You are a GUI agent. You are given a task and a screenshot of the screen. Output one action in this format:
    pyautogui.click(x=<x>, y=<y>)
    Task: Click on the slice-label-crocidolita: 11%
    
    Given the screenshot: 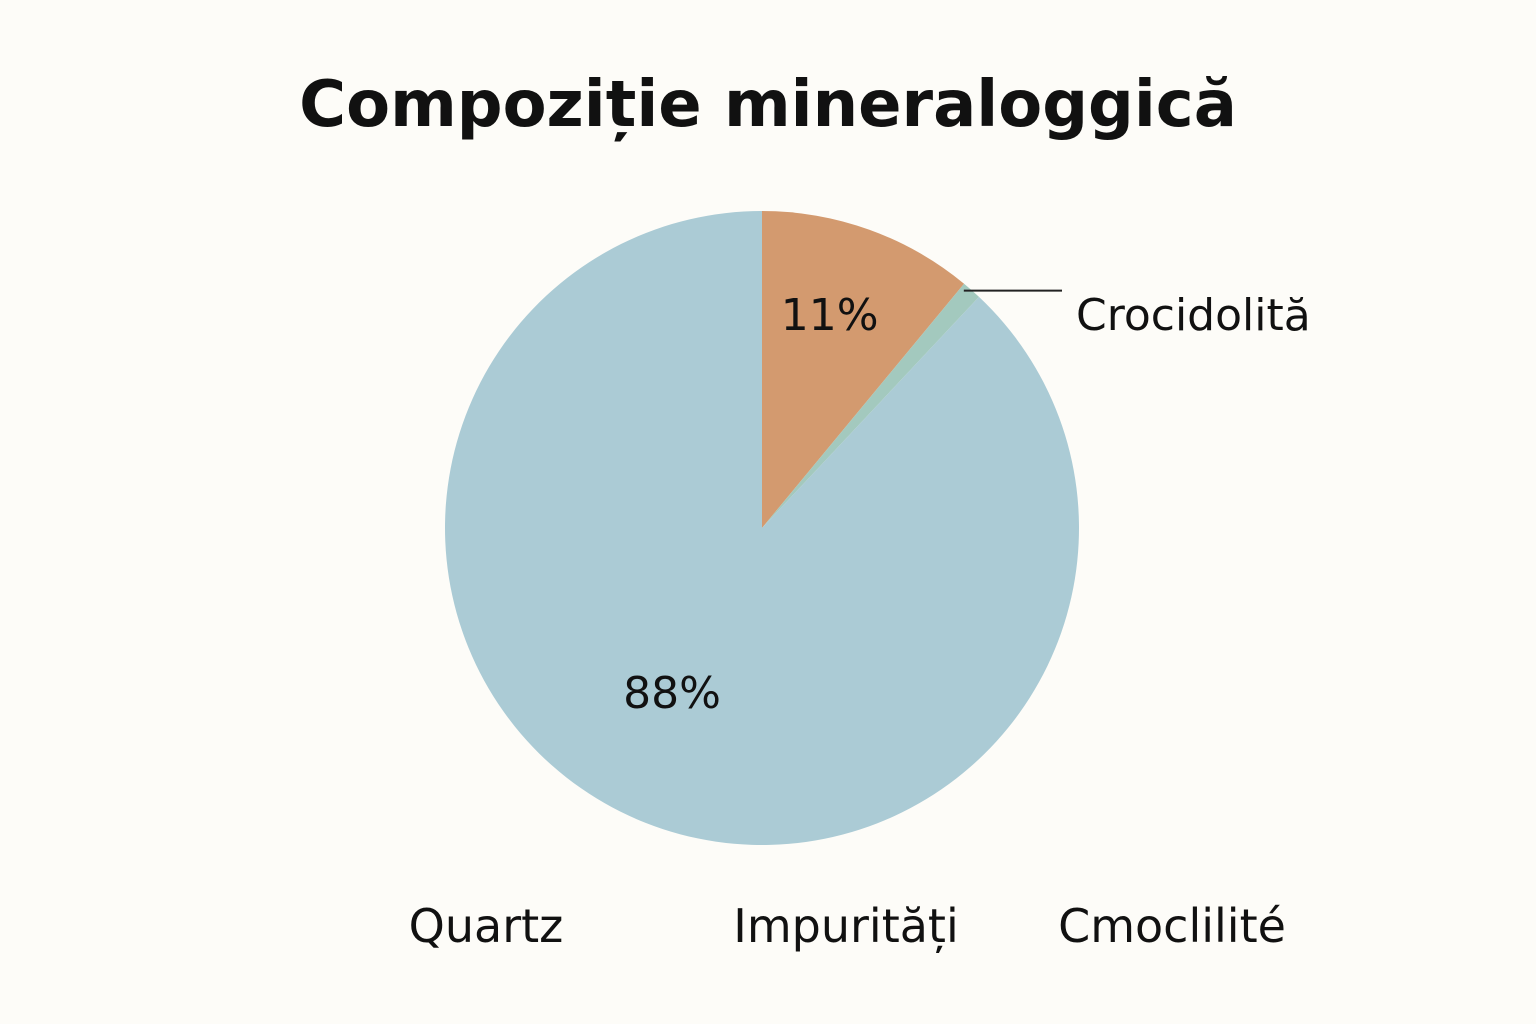 What is the action you would take?
    pyautogui.click(x=830, y=315)
    